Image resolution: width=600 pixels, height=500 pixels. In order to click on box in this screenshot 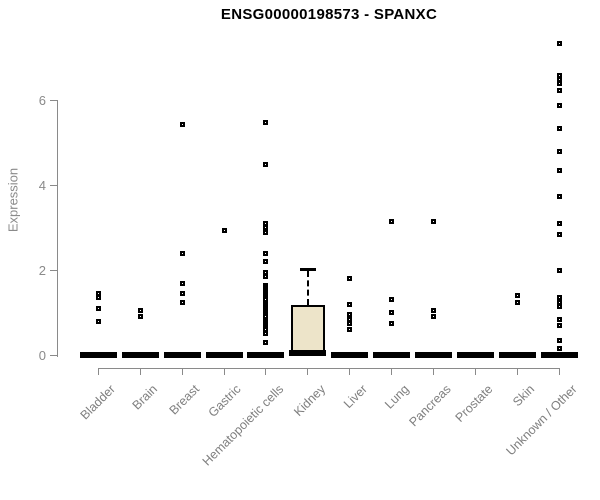, I will do `click(307, 330)`.